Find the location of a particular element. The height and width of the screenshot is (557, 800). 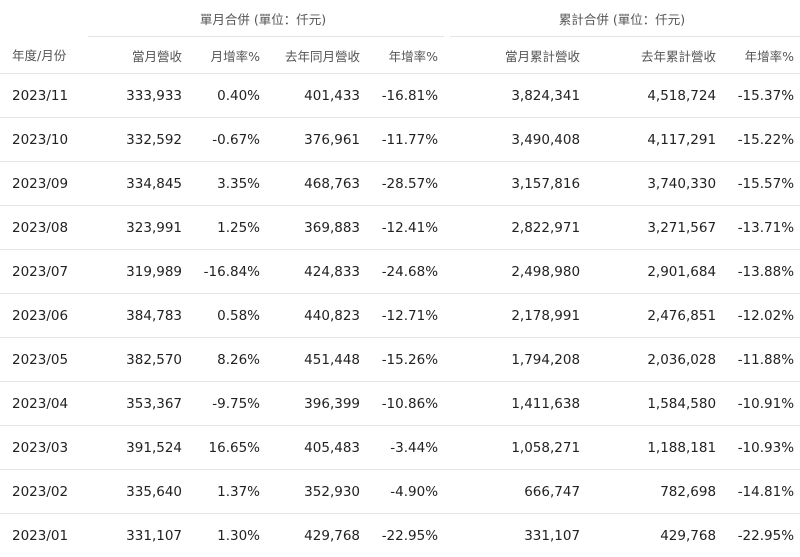

cumulative-yoy-cell: -15.57% is located at coordinates (761, 184).